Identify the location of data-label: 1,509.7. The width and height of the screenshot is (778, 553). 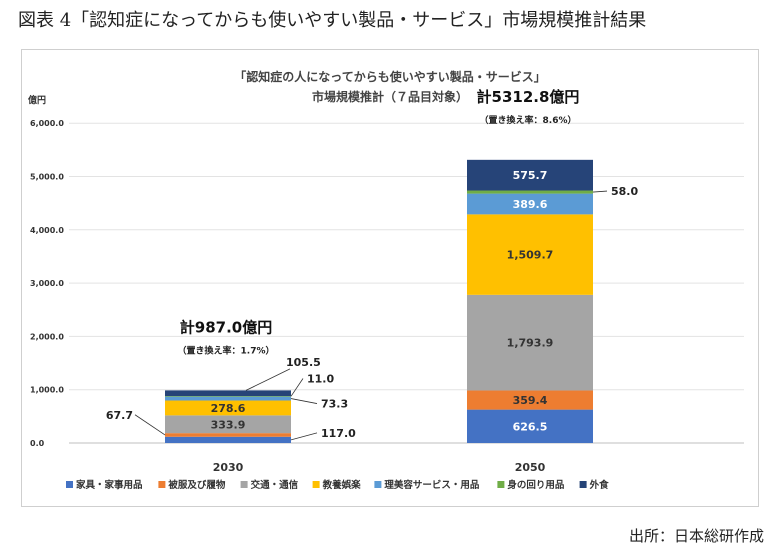
(530, 255).